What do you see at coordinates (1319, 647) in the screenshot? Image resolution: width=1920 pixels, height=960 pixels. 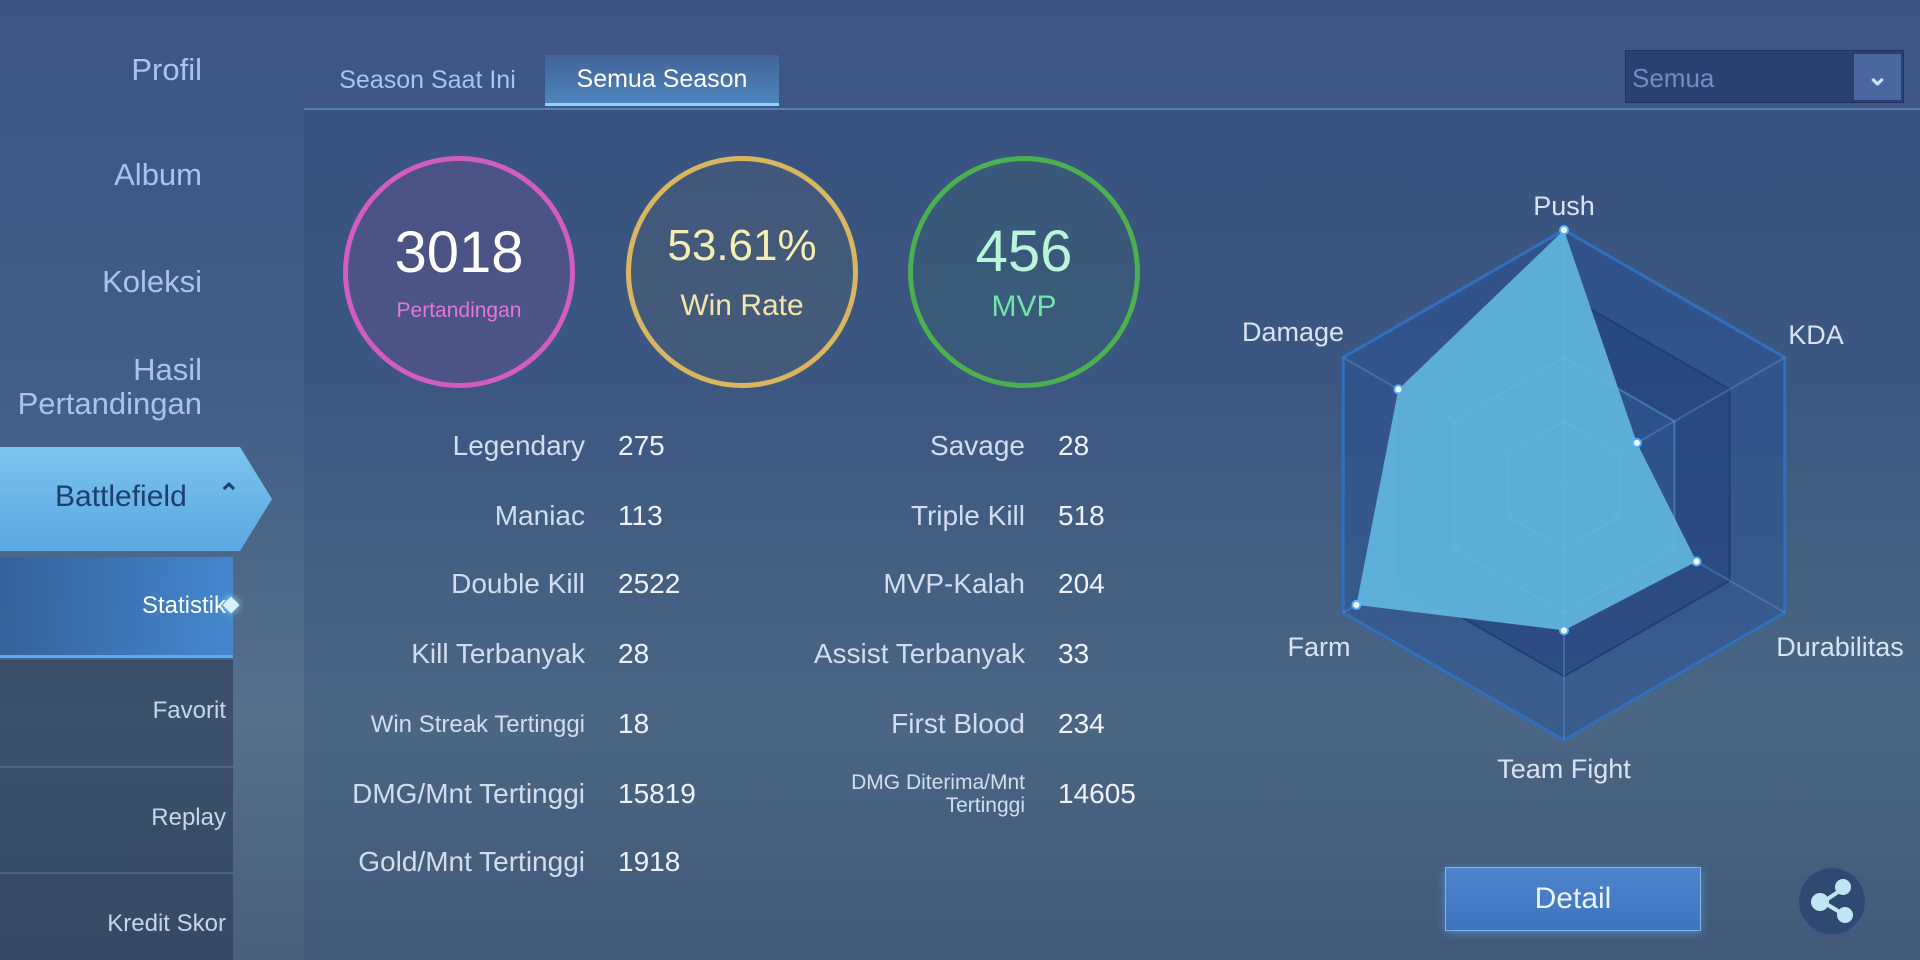 I see `radar-axis-label: Farm` at bounding box center [1319, 647].